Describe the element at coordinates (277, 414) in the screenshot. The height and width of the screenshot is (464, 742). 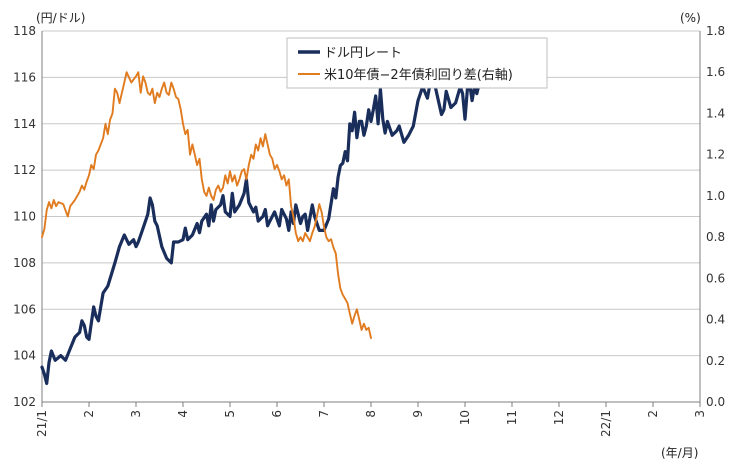
I see `x-tick-label: 6` at that location.